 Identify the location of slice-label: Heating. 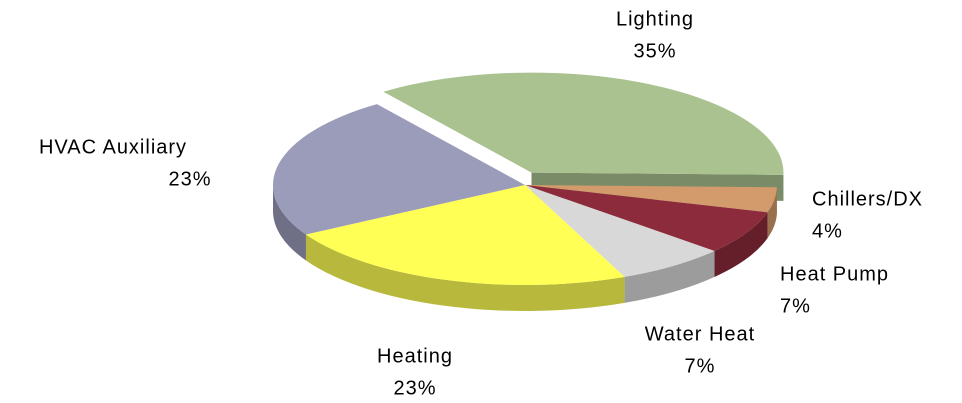
(415, 356).